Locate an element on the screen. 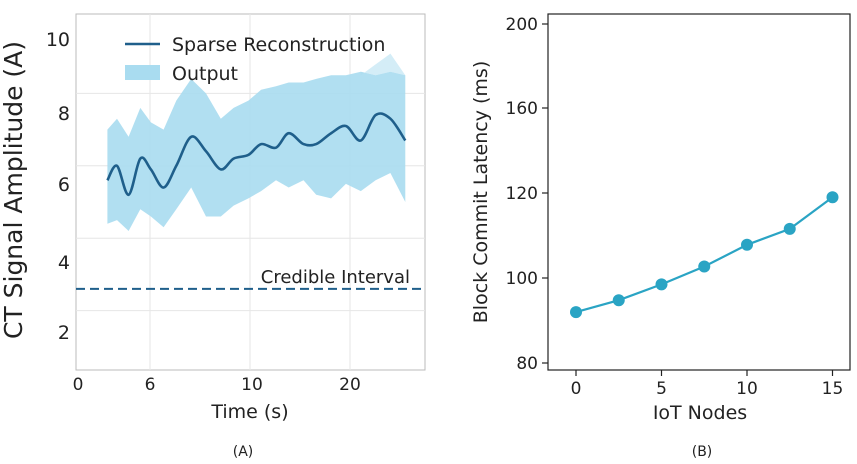  legend-label-output: Output is located at coordinates (205, 74).